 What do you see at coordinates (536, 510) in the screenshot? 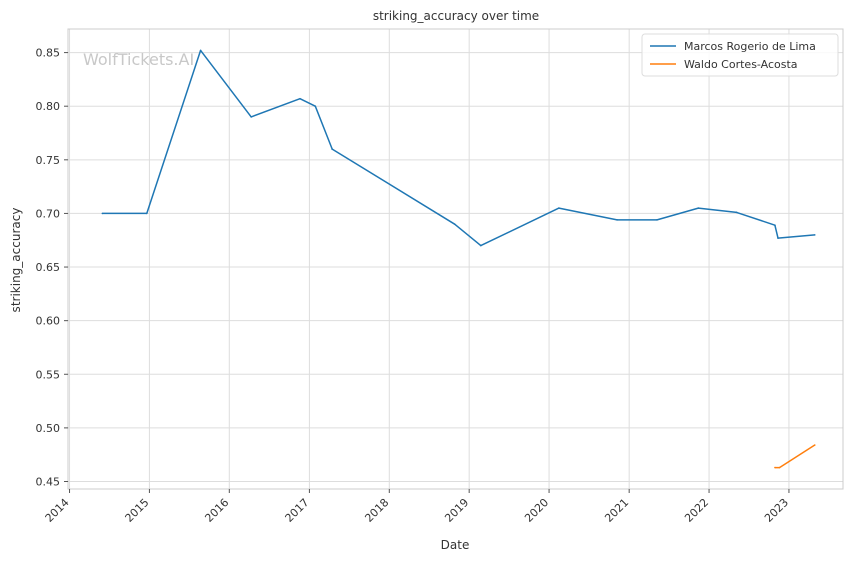
I see `x-tick-label: 2020` at bounding box center [536, 510].